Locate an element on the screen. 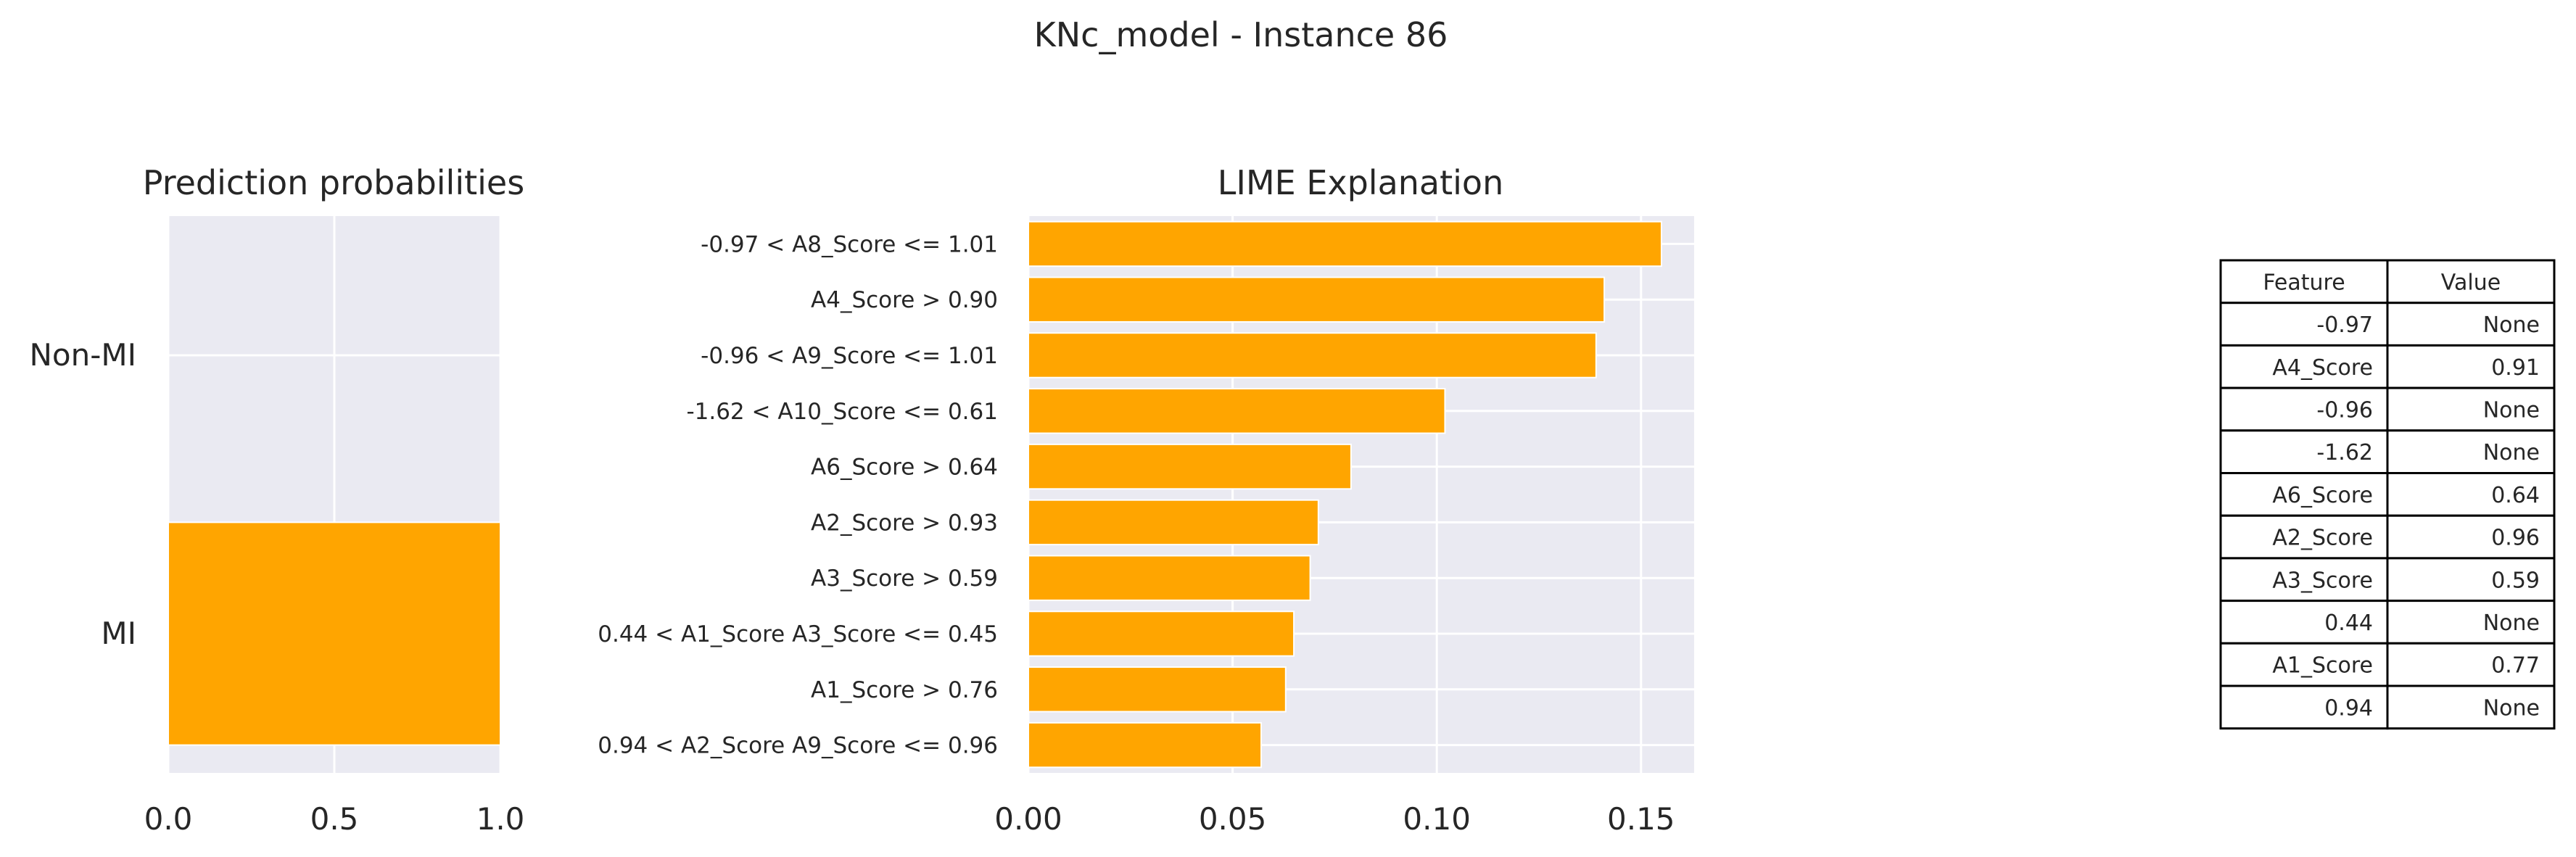 Image resolution: width=2576 pixels, height=857 pixels. table-cell-text: 0.91 is located at coordinates (2515, 368).